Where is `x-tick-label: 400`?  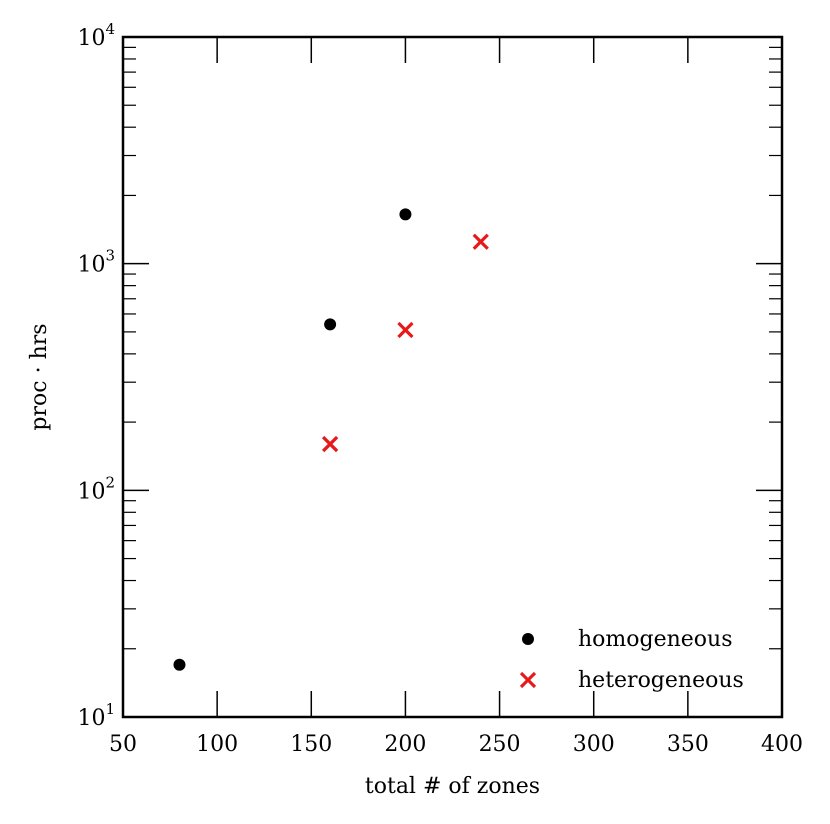 x-tick-label: 400 is located at coordinates (782, 744).